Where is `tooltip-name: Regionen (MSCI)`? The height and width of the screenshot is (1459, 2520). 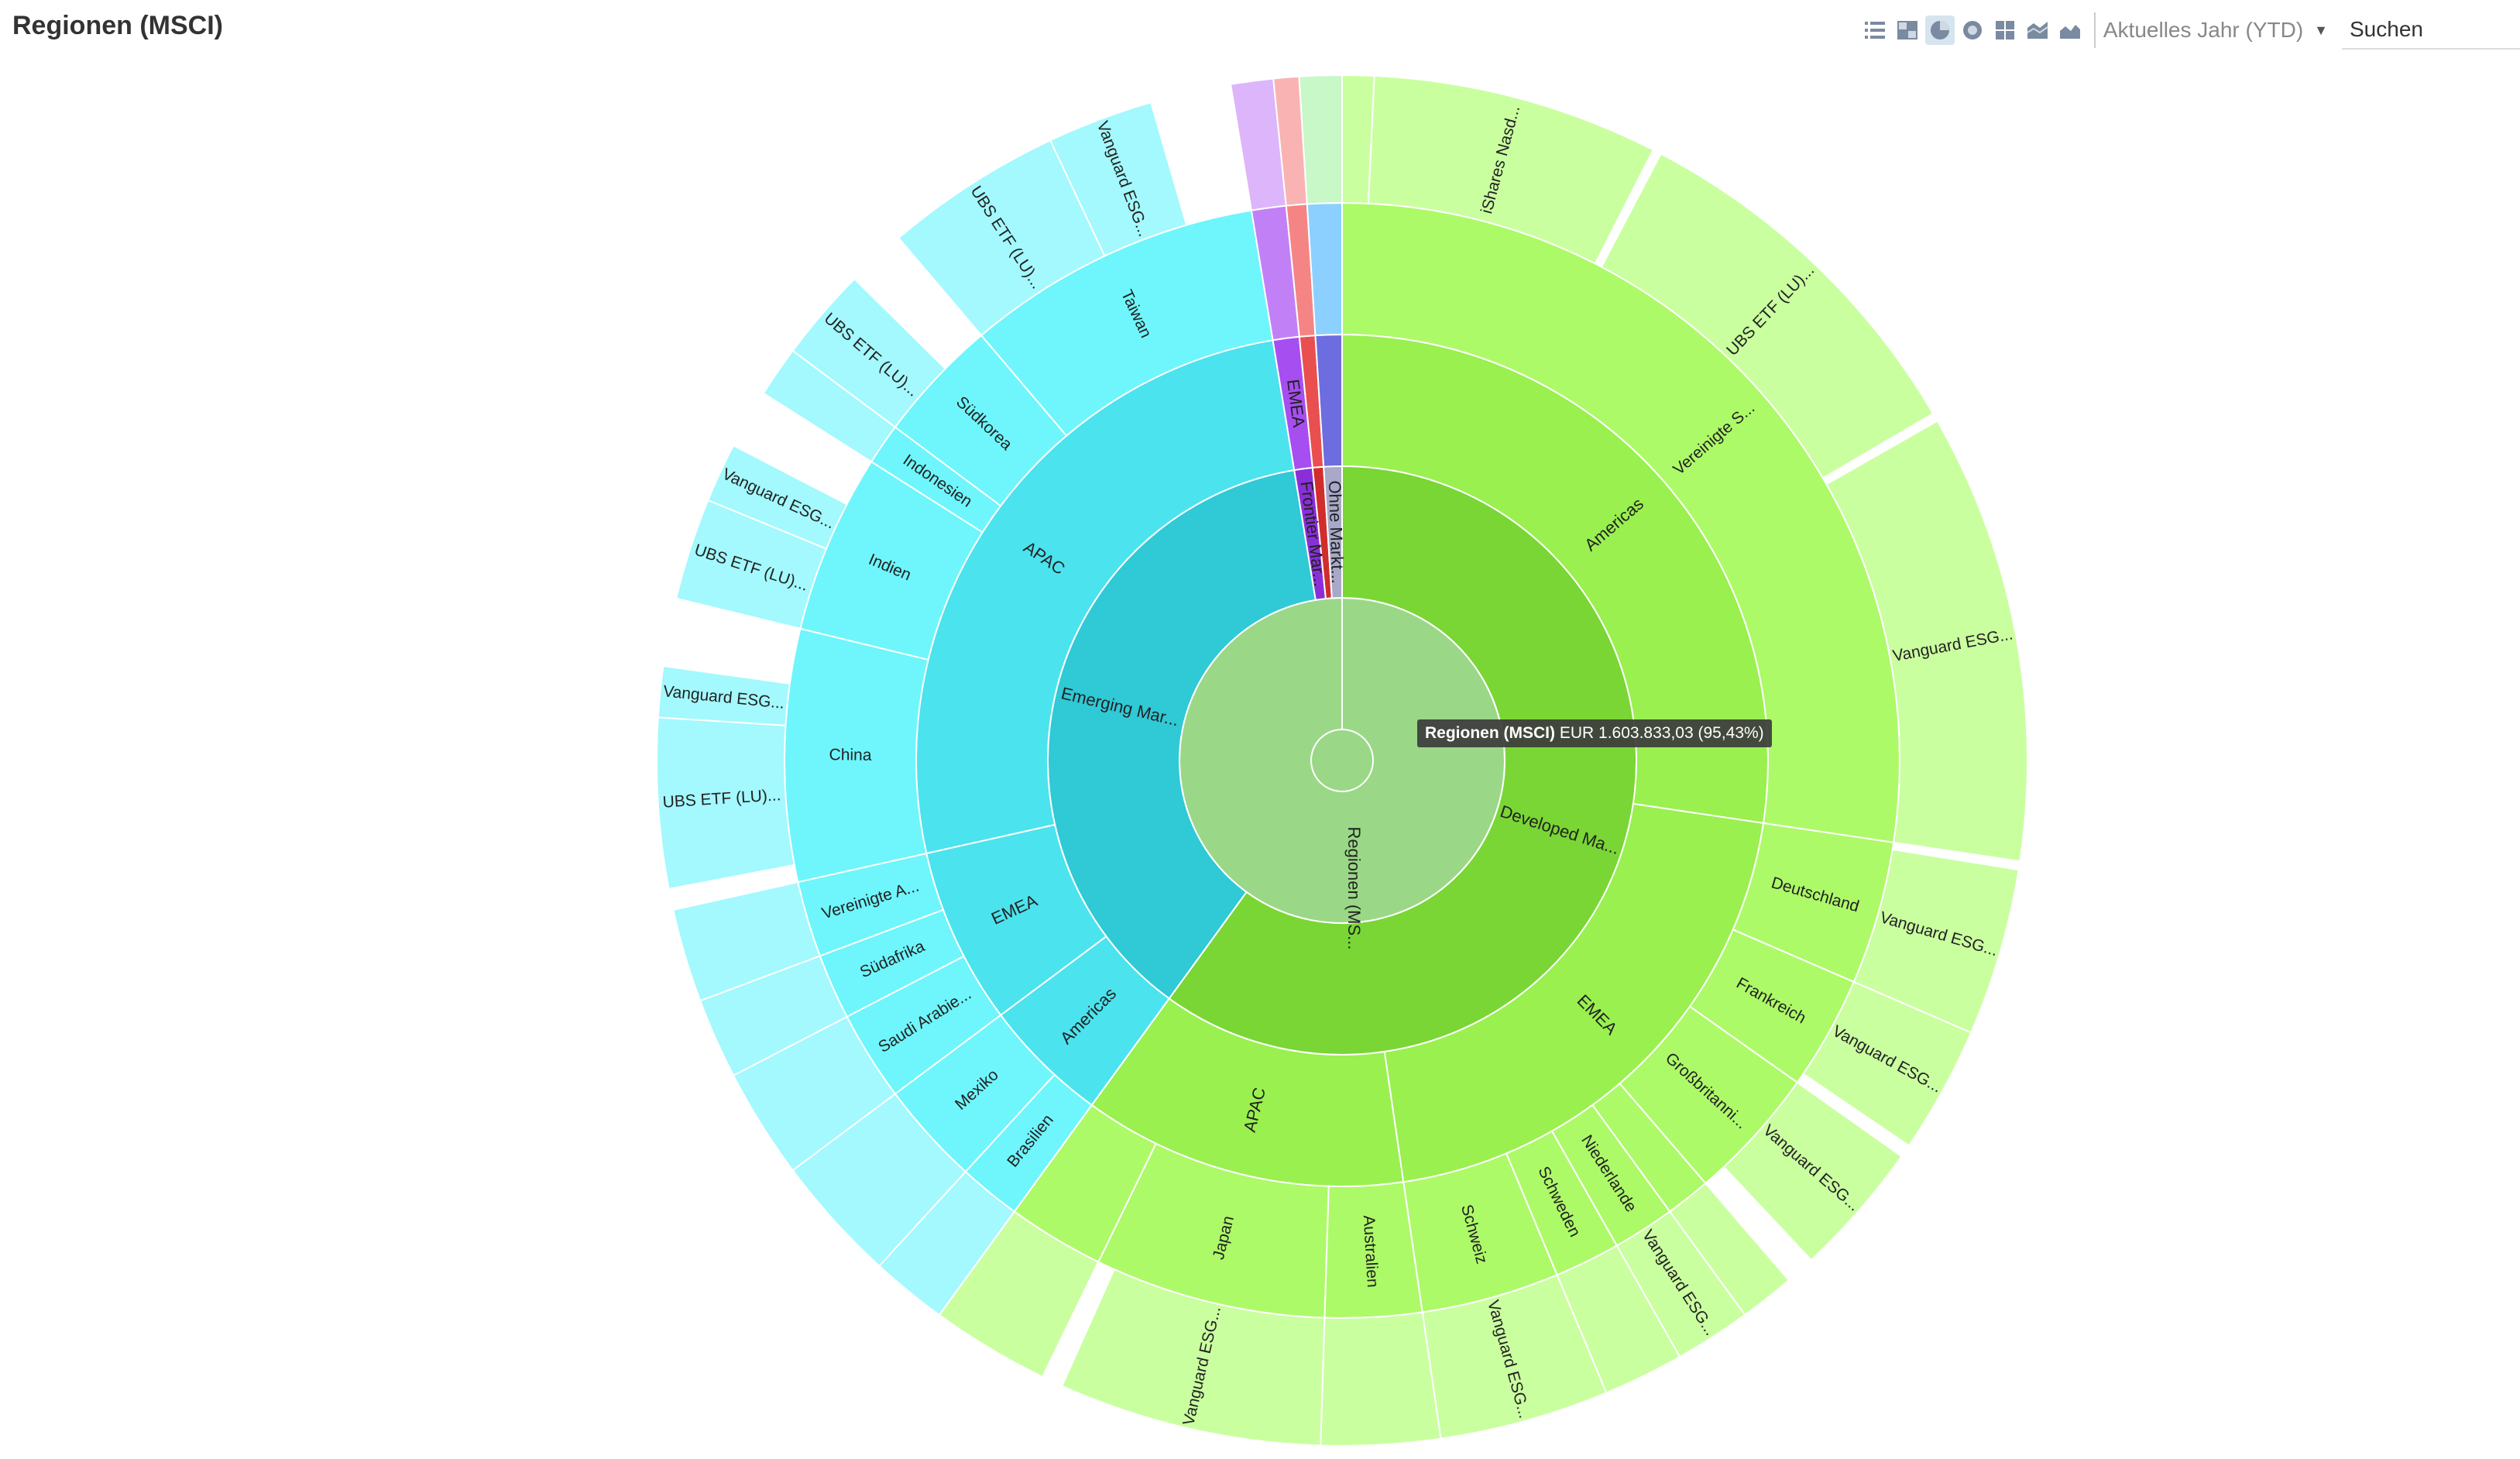 tooltip-name: Regionen (MSCI) is located at coordinates (1490, 733).